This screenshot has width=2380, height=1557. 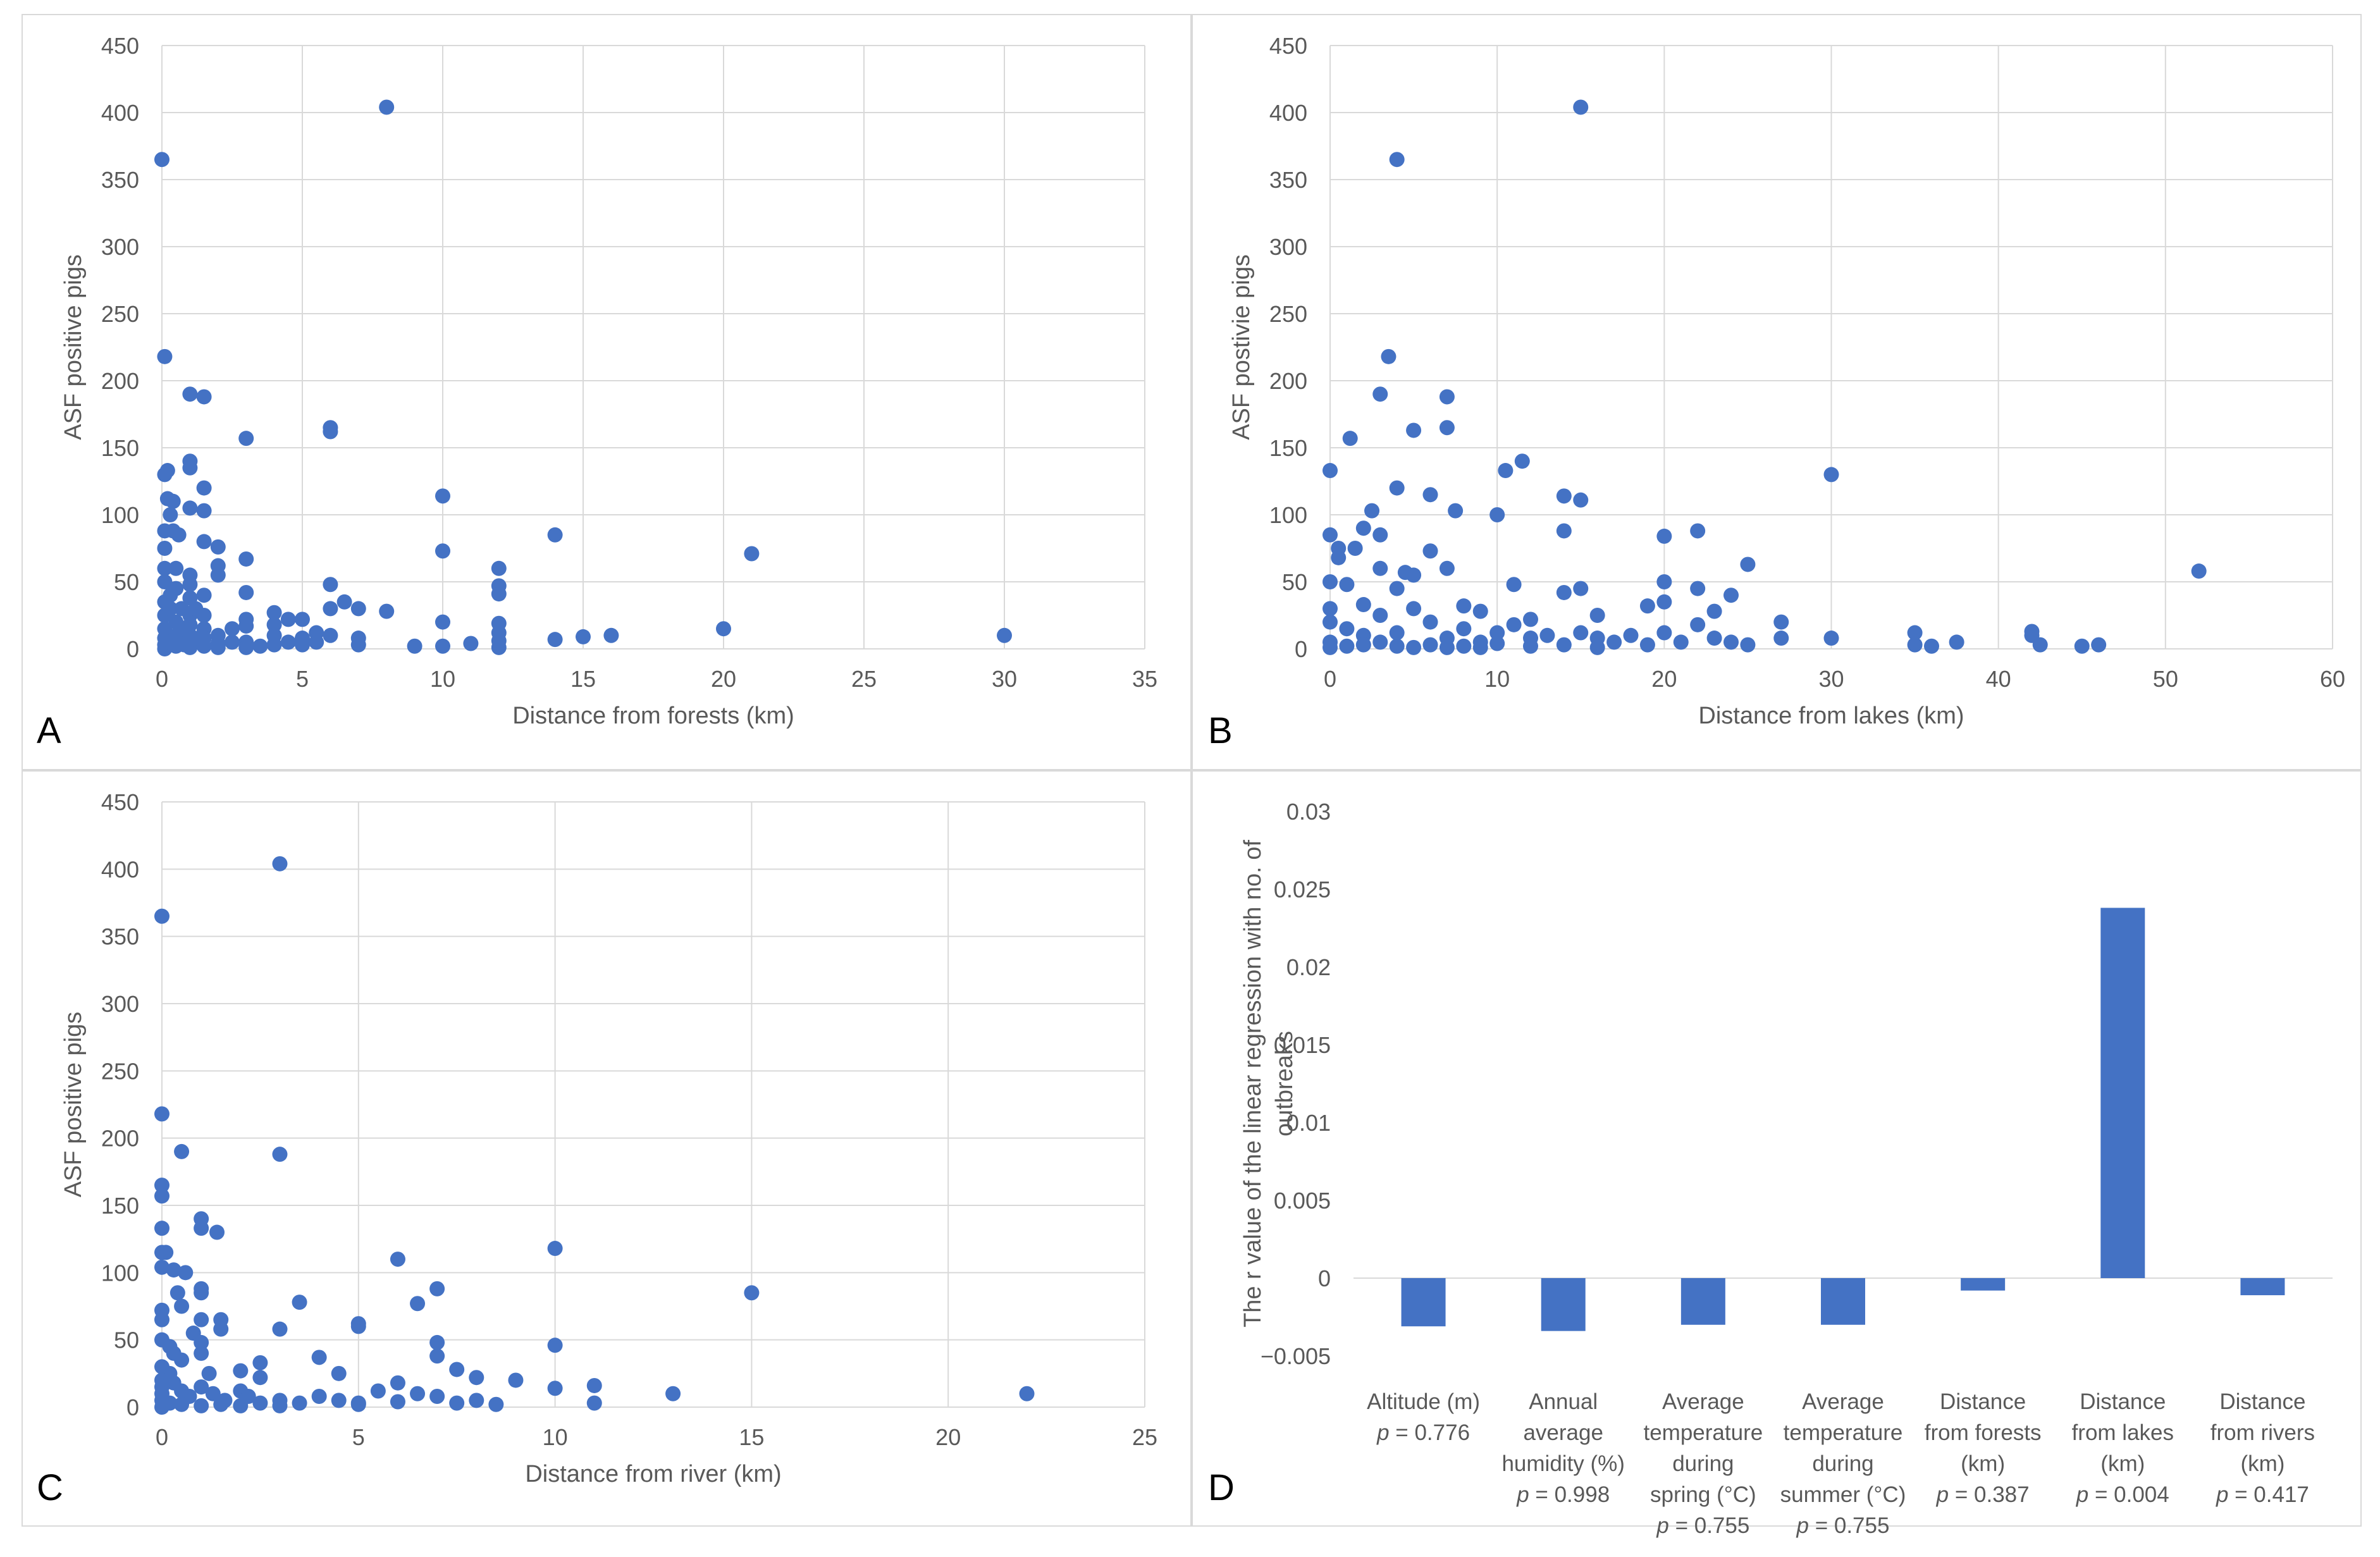 I want to click on y-tick-label-b: 450, so click(x=1288, y=46).